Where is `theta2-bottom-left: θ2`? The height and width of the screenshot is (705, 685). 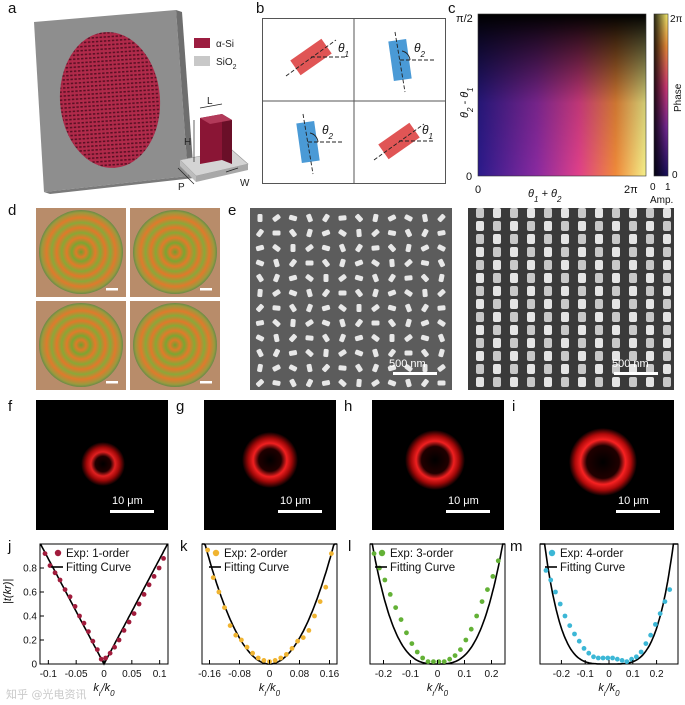
theta2-bottom-left: θ2 is located at coordinates (328, 132).